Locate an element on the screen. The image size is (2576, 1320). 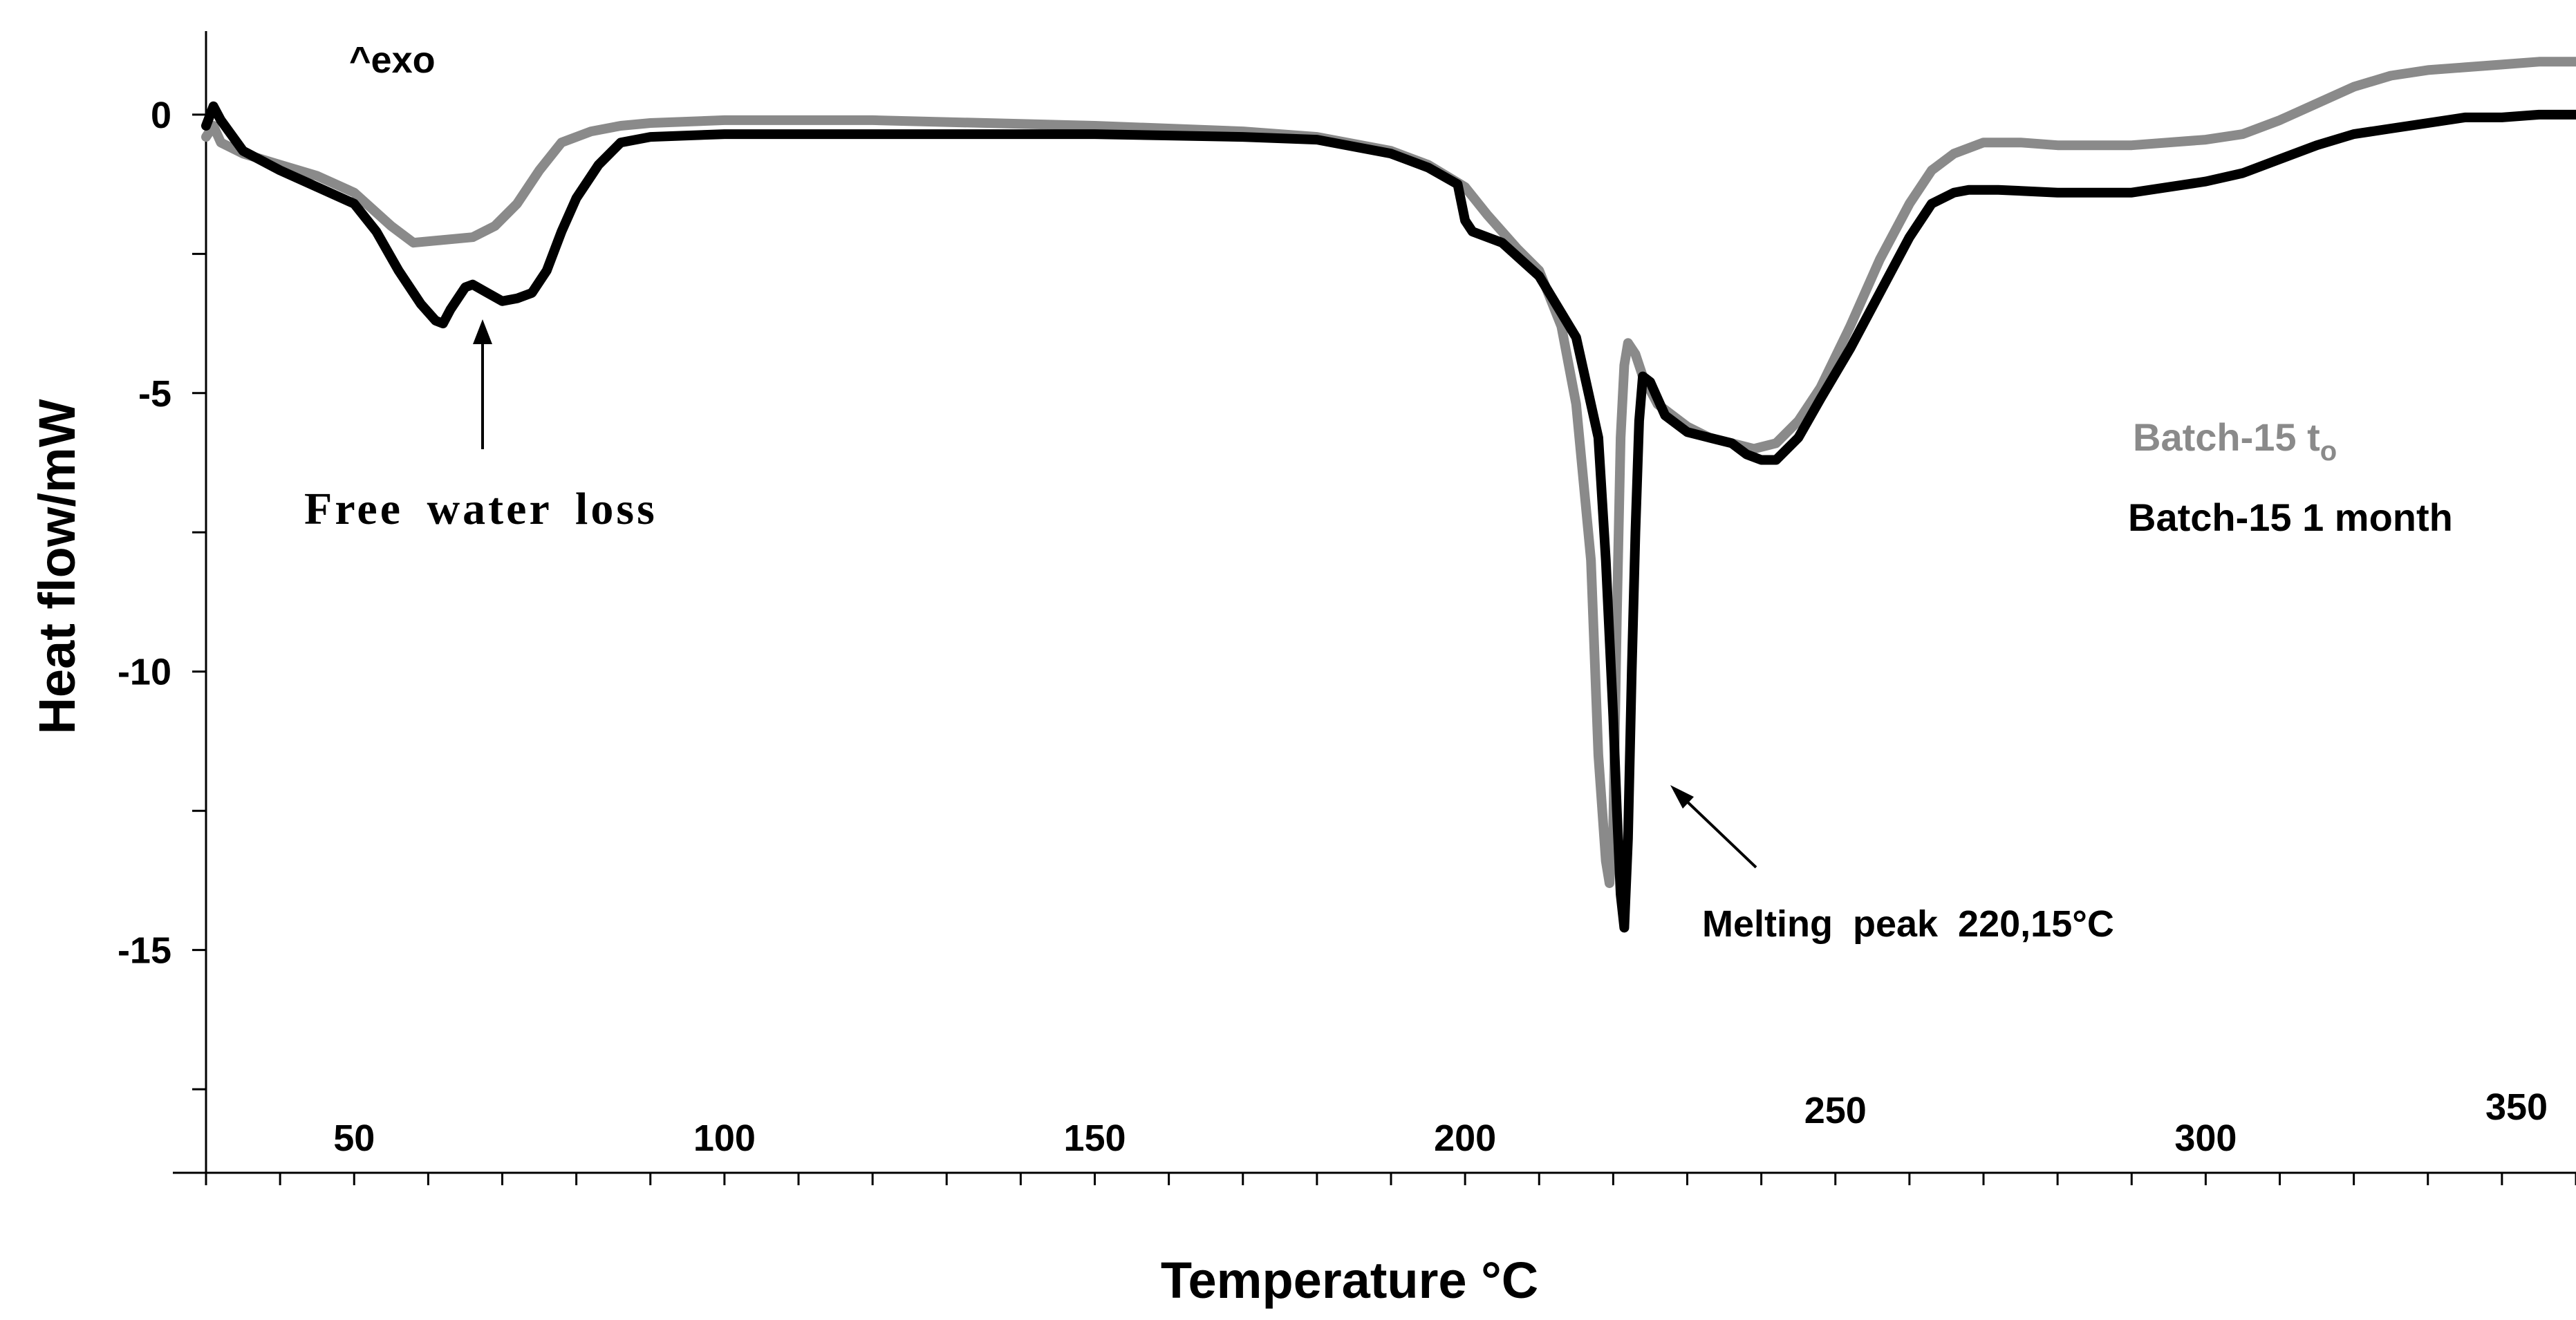
x-ticks is located at coordinates (1390, 1179).